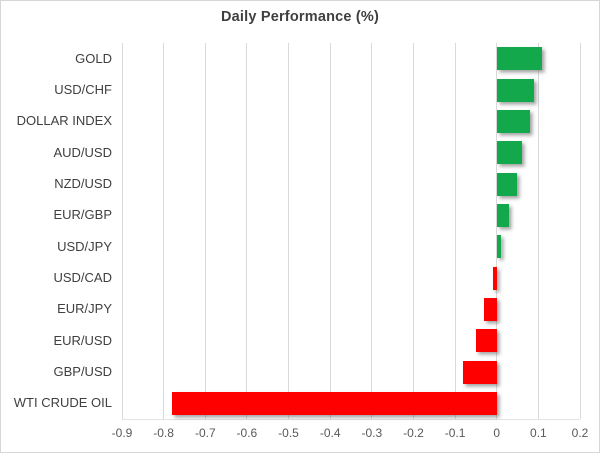 Image resolution: width=600 pixels, height=453 pixels. I want to click on category-label-dollar-index: DOLLAR INDEX, so click(64, 121).